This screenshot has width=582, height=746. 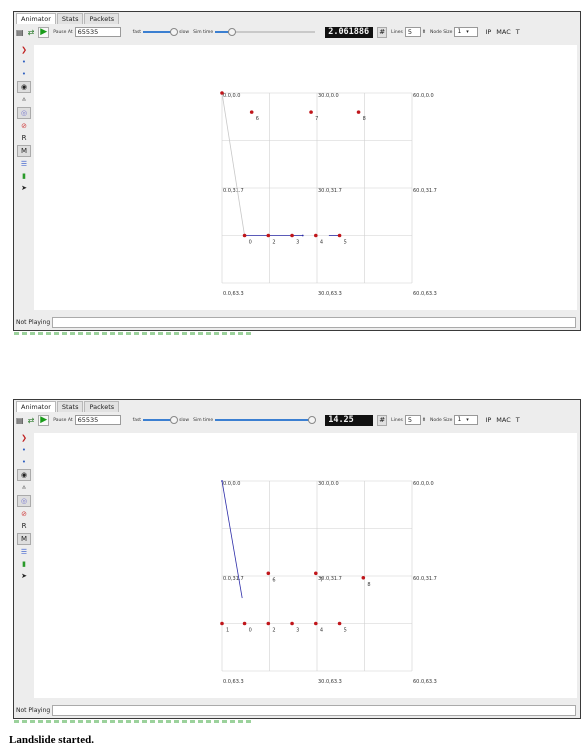 I want to click on grid-coordinate-label: 30.0,0.0, so click(x=328, y=96).